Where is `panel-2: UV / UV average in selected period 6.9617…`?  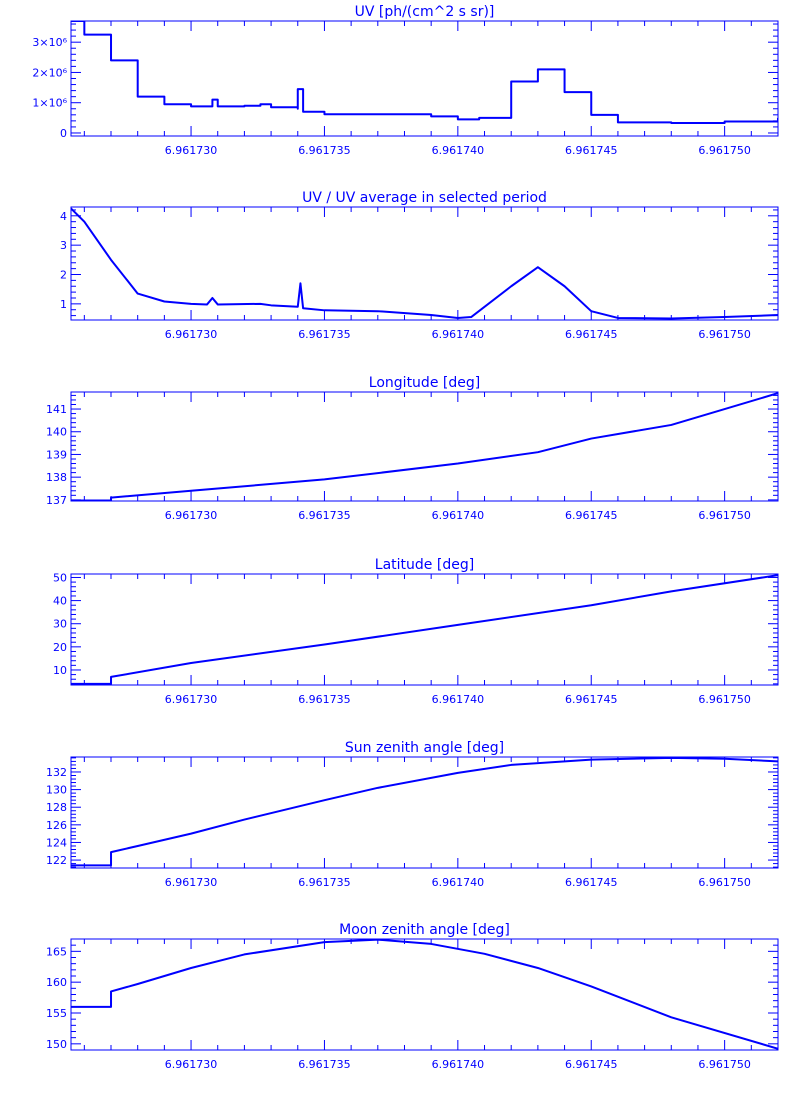
panel-2: UV / UV average in selected period 6.9617… is located at coordinates (419, 265).